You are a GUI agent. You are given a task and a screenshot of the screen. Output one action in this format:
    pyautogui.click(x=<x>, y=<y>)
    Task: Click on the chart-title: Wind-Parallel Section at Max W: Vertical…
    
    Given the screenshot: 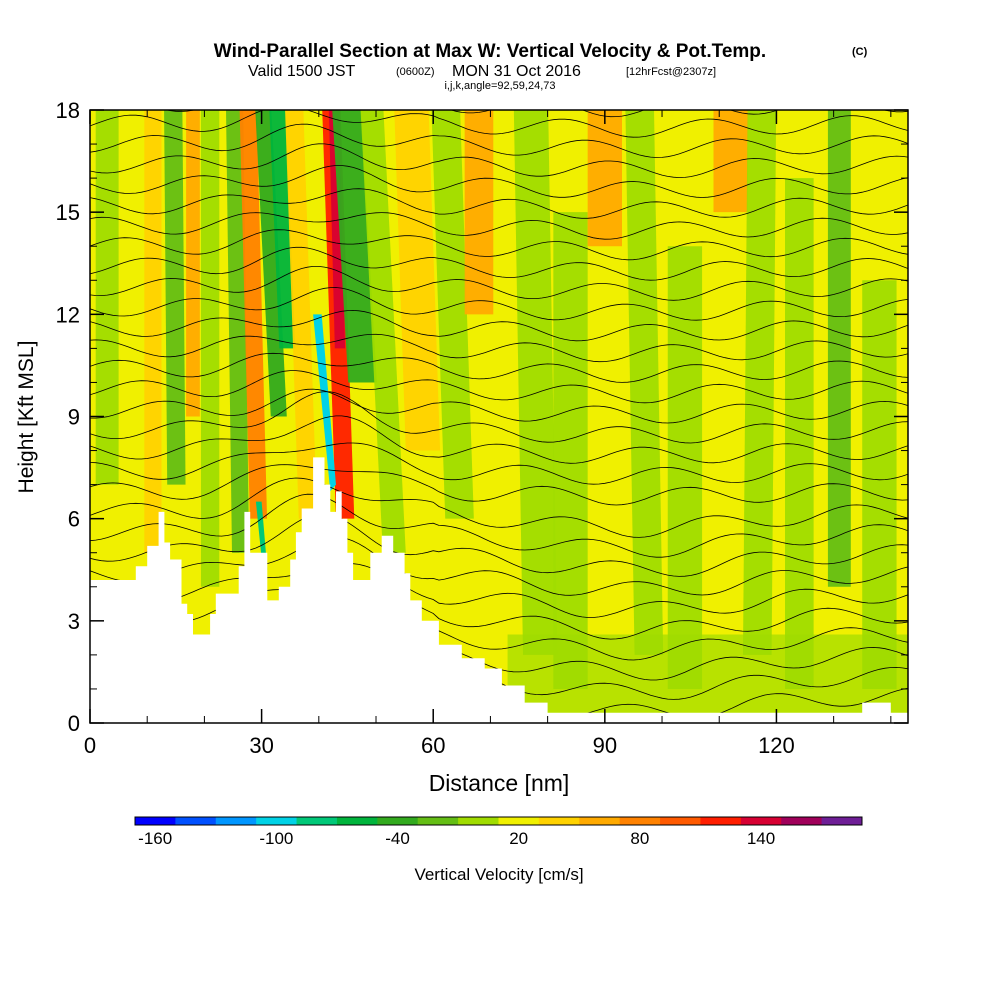 What is the action you would take?
    pyautogui.click(x=490, y=51)
    